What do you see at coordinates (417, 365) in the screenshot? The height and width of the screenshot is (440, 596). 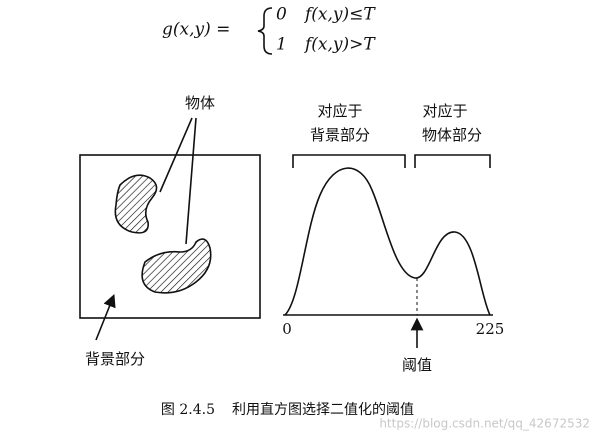 I see `threshold-label: 阈值` at bounding box center [417, 365].